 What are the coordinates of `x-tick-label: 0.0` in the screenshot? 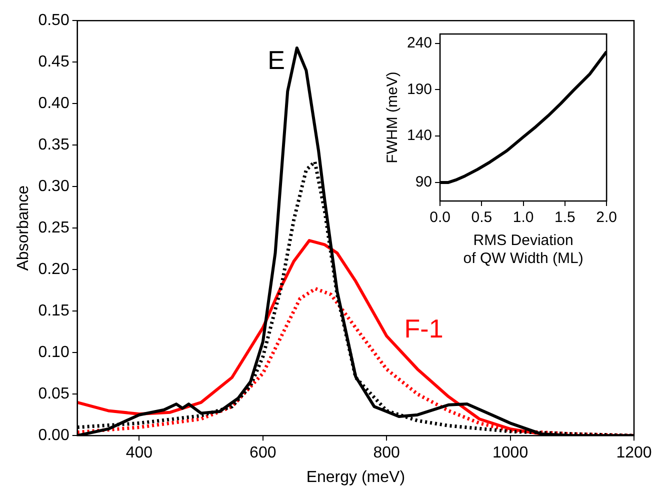 It's located at (440, 217).